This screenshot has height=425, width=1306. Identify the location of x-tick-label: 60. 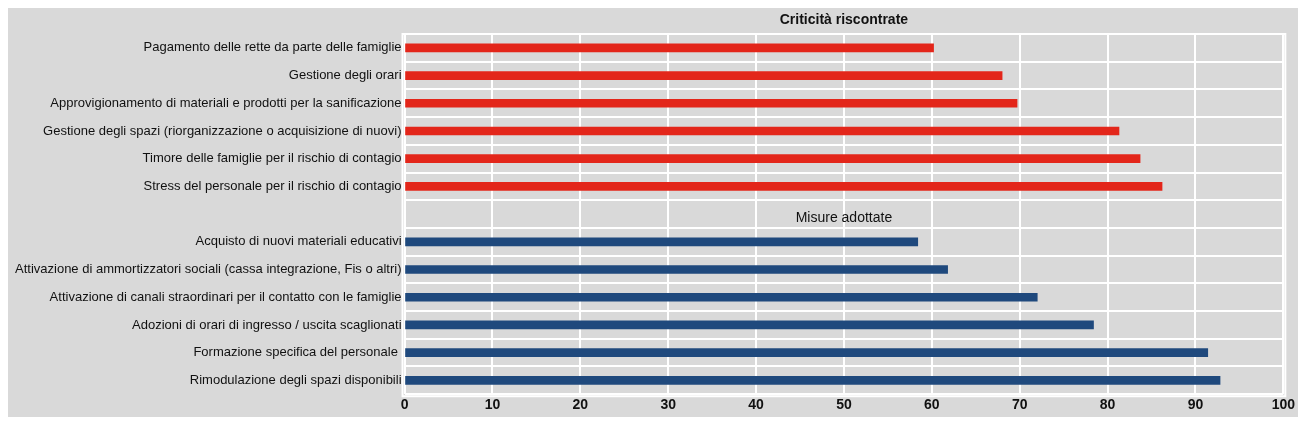
(932, 404).